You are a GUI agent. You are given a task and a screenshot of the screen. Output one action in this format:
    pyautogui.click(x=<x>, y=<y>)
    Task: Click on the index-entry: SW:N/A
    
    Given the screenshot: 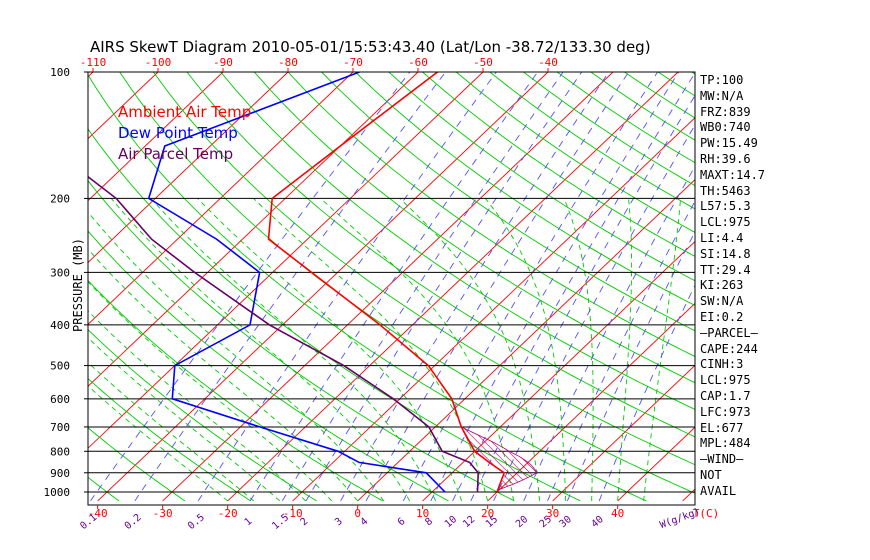 What is the action you would take?
    pyautogui.click(x=722, y=301)
    